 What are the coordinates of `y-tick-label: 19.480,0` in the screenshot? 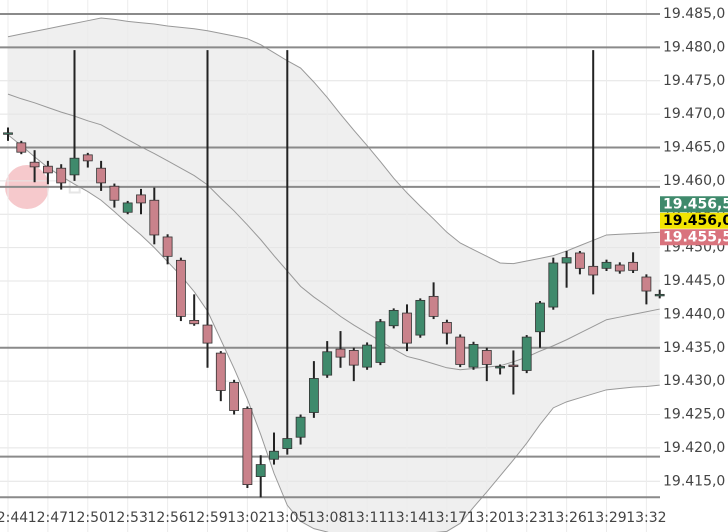 It's located at (694, 47).